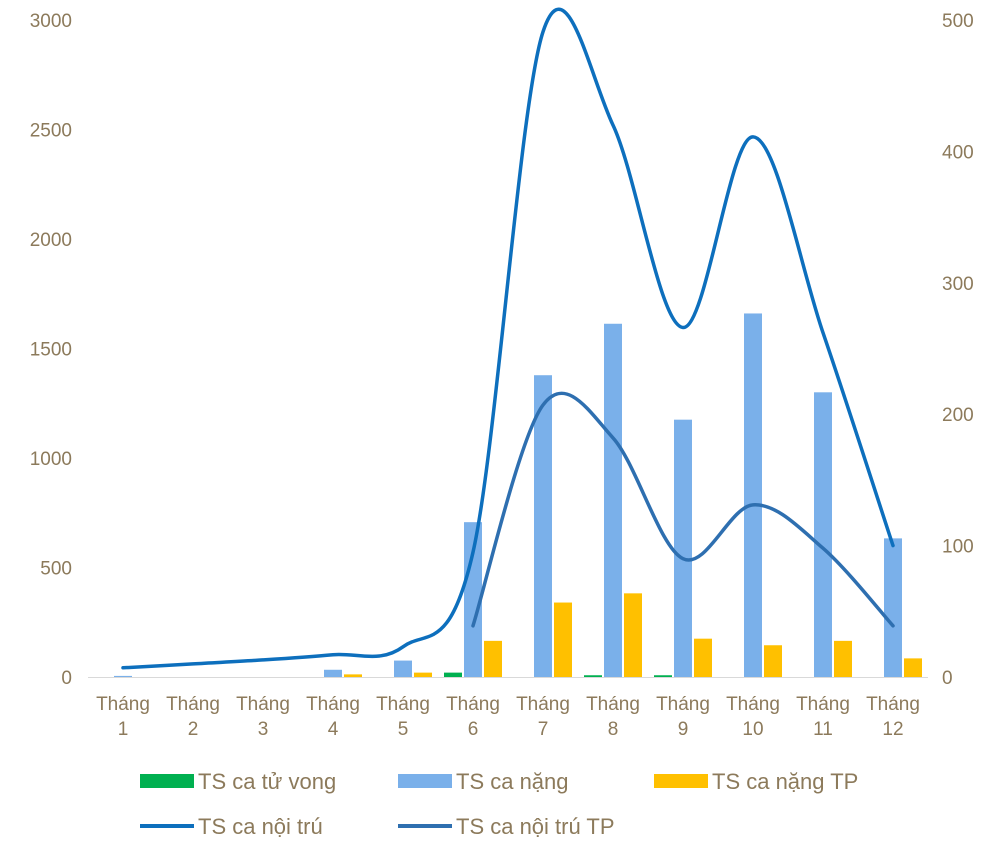 This screenshot has width=997, height=841. Describe the element at coordinates (753, 717) in the screenshot. I see `x-axis-tick-label: Tháng 10` at that location.